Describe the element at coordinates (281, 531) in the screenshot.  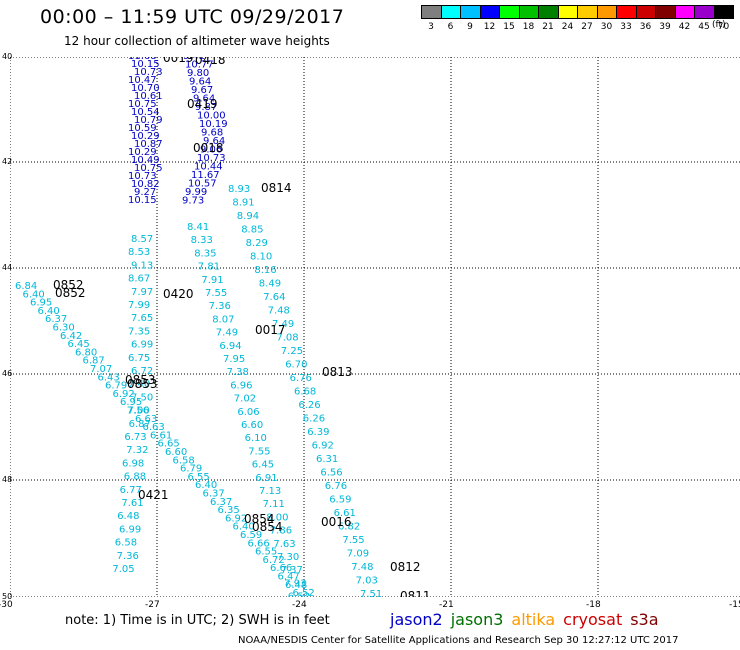
I see `wave-height-value: 7.86` at that location.